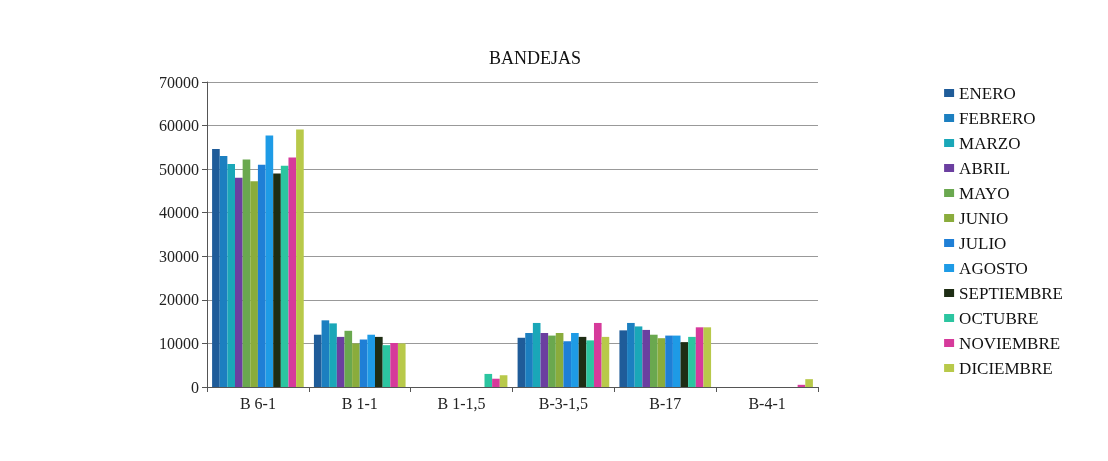 This screenshot has width=1108, height=461. Describe the element at coordinates (983, 243) in the screenshot. I see `legend-label: JULIO` at that location.